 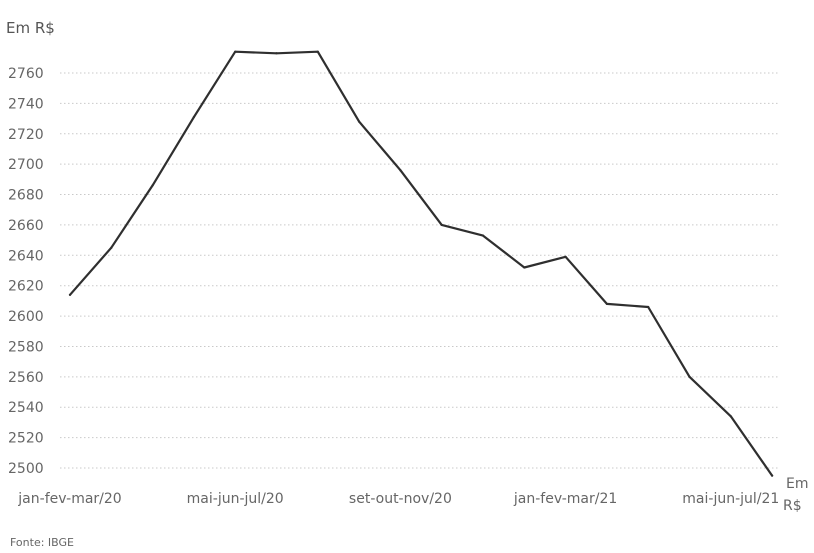 What do you see at coordinates (26, 347) in the screenshot?
I see `y-tick-label: 2580` at bounding box center [26, 347].